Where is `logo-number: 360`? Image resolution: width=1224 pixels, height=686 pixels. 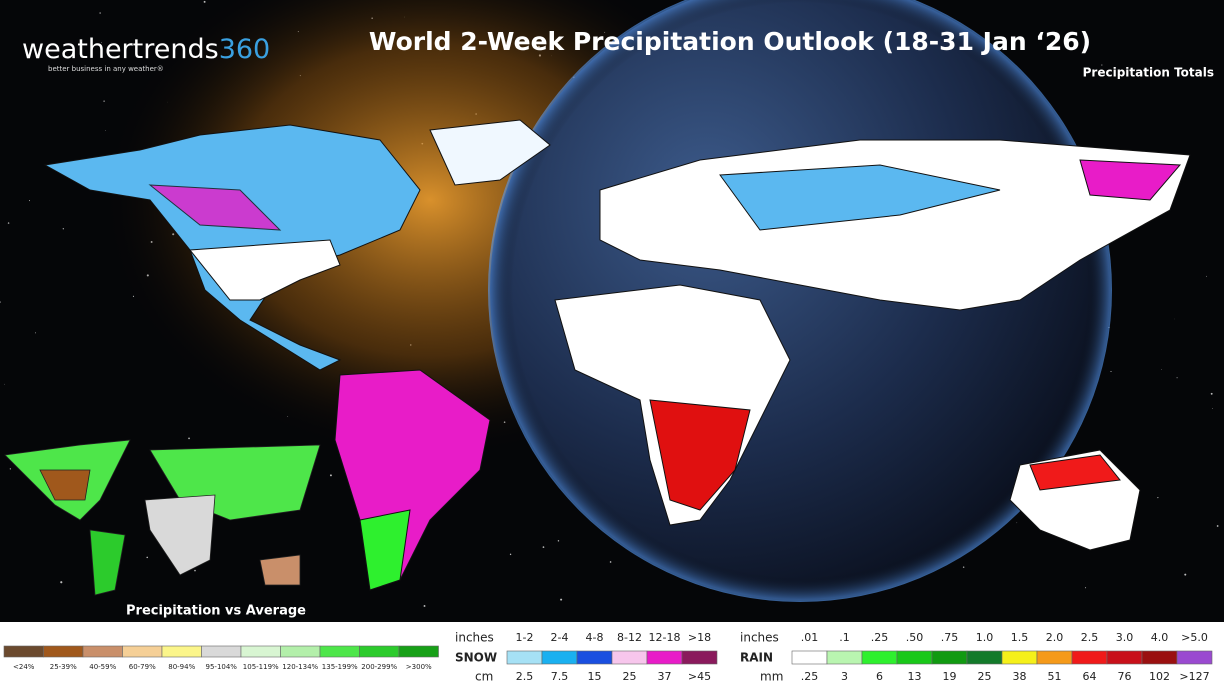 logo-number: 360 is located at coordinates (245, 49).